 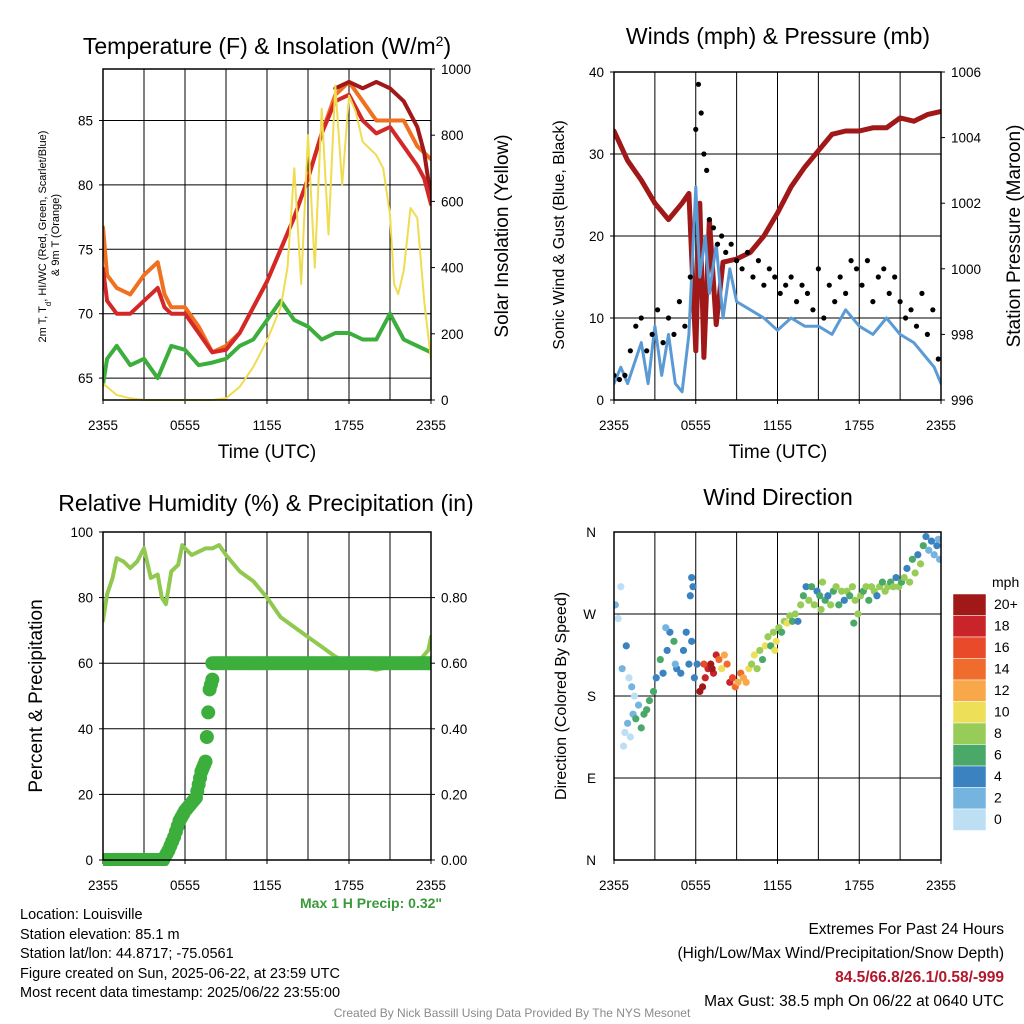 What do you see at coordinates (85, 794) in the screenshot?
I see `y-tick-label: 20` at bounding box center [85, 794].